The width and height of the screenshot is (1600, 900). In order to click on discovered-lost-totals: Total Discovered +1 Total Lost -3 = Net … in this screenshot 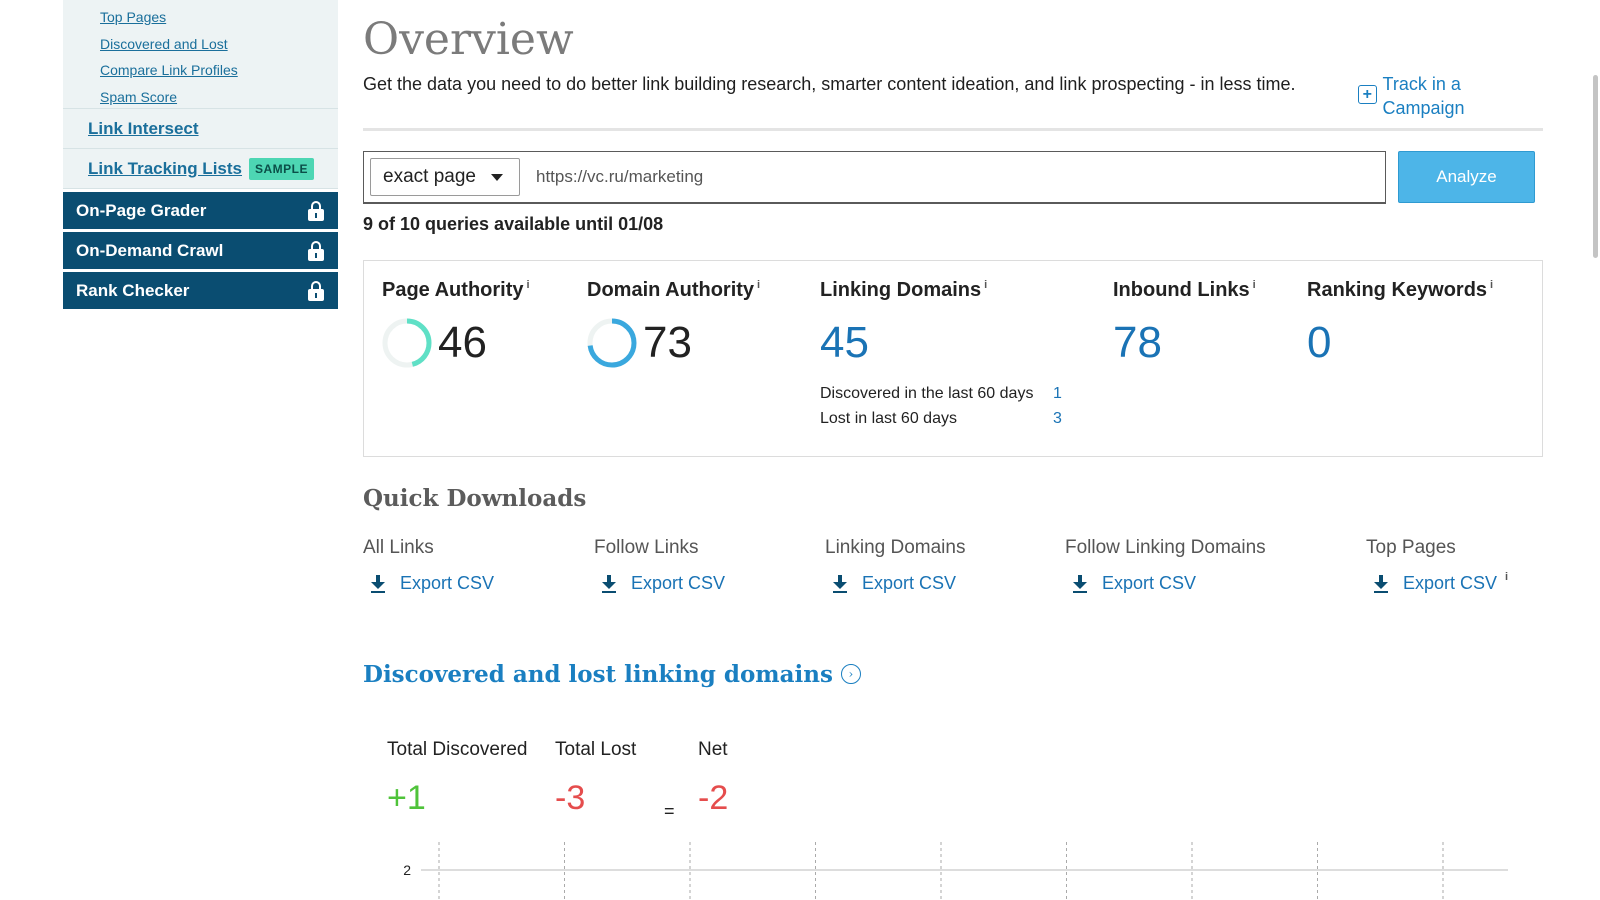, I will do `click(953, 794)`.